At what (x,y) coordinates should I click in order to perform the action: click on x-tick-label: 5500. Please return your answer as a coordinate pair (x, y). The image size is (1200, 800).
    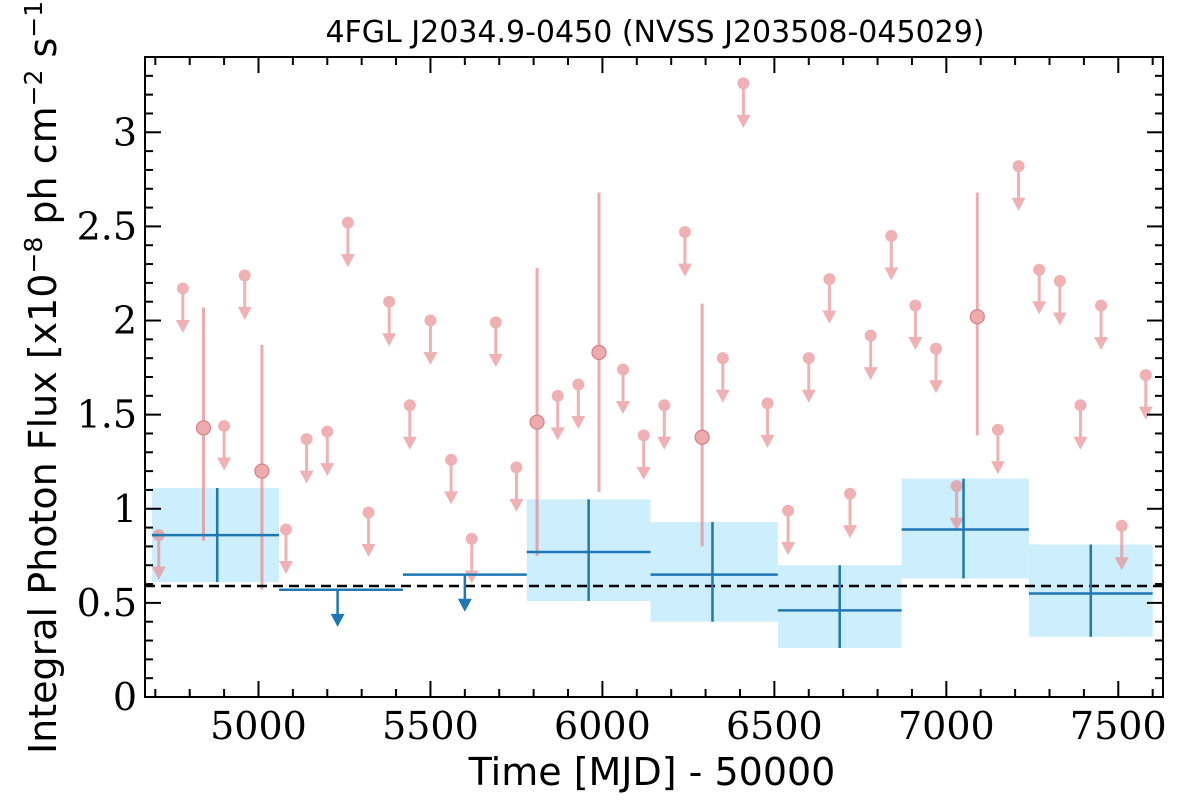
    Looking at the image, I should click on (430, 726).